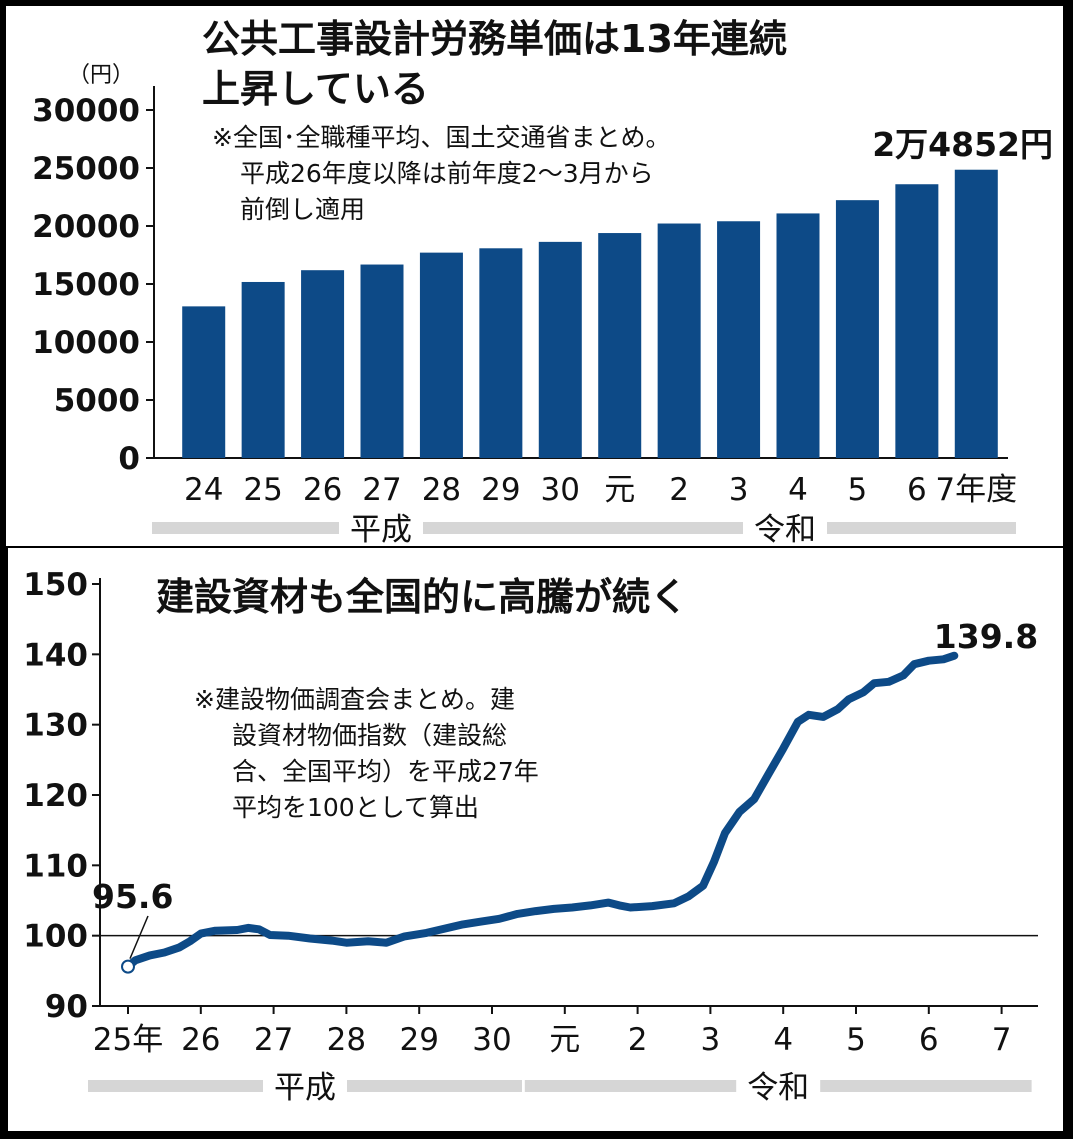 The height and width of the screenshot is (1139, 1073). I want to click on bar-chart-title: 公共工事設計労務単価は13年連続, so click(494, 39).